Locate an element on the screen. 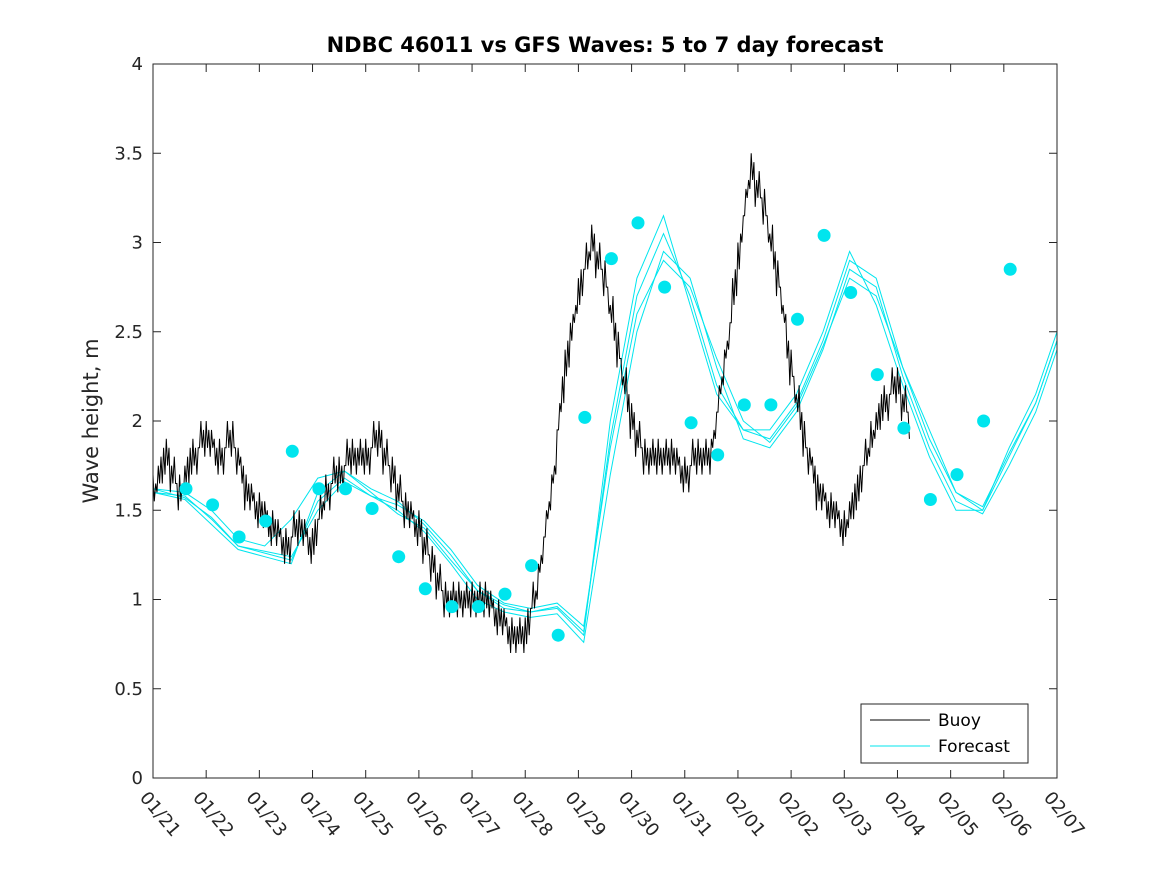  y-tick-label: 1 is located at coordinates (137, 600).